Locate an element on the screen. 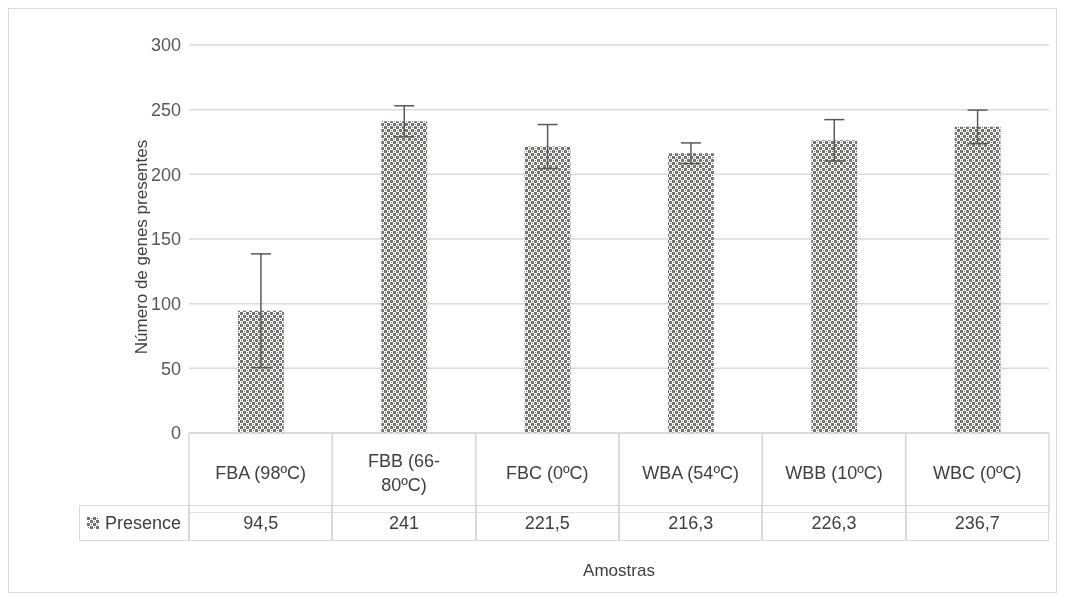 This screenshot has height=597, width=1065. y-tick-label: 100 is located at coordinates (165, 304).